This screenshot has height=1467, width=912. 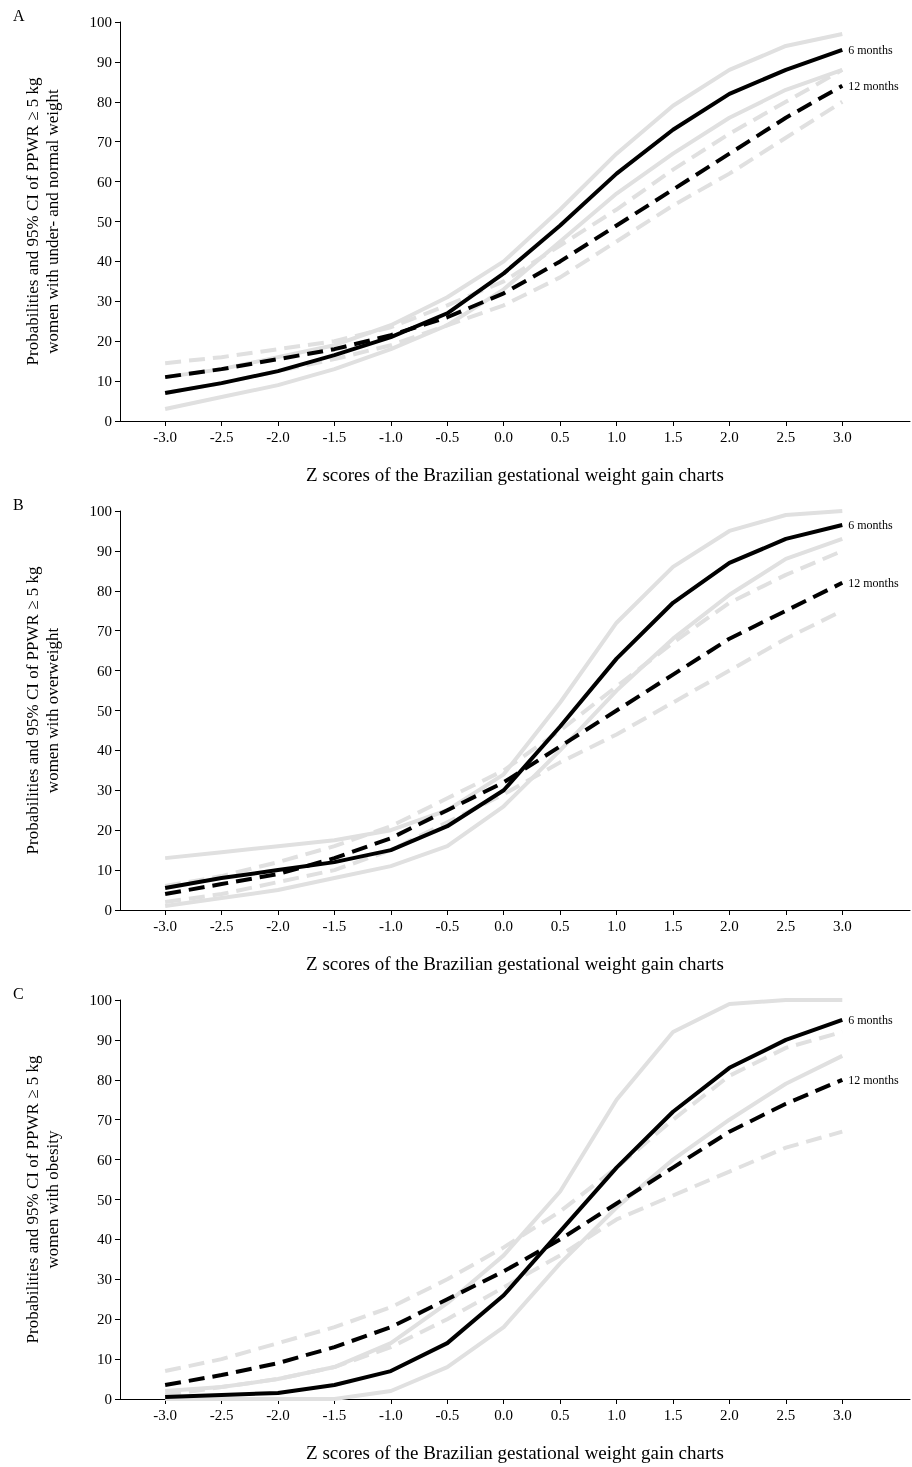 I want to click on chart-title: A, so click(x=19, y=15).